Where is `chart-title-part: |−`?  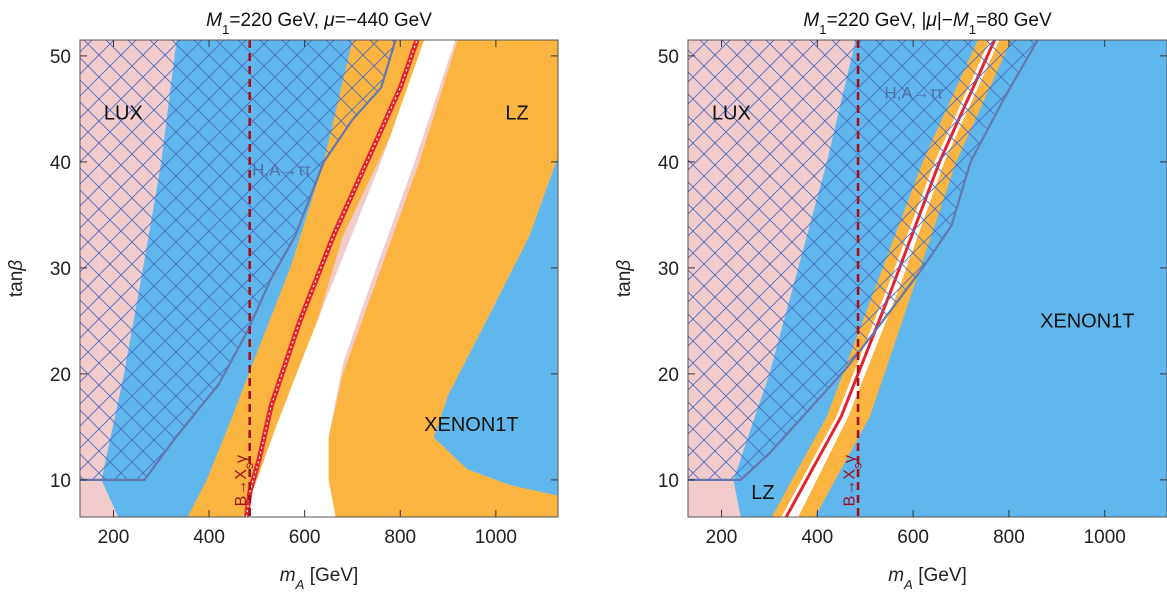
chart-title-part: |− is located at coordinates (945, 20).